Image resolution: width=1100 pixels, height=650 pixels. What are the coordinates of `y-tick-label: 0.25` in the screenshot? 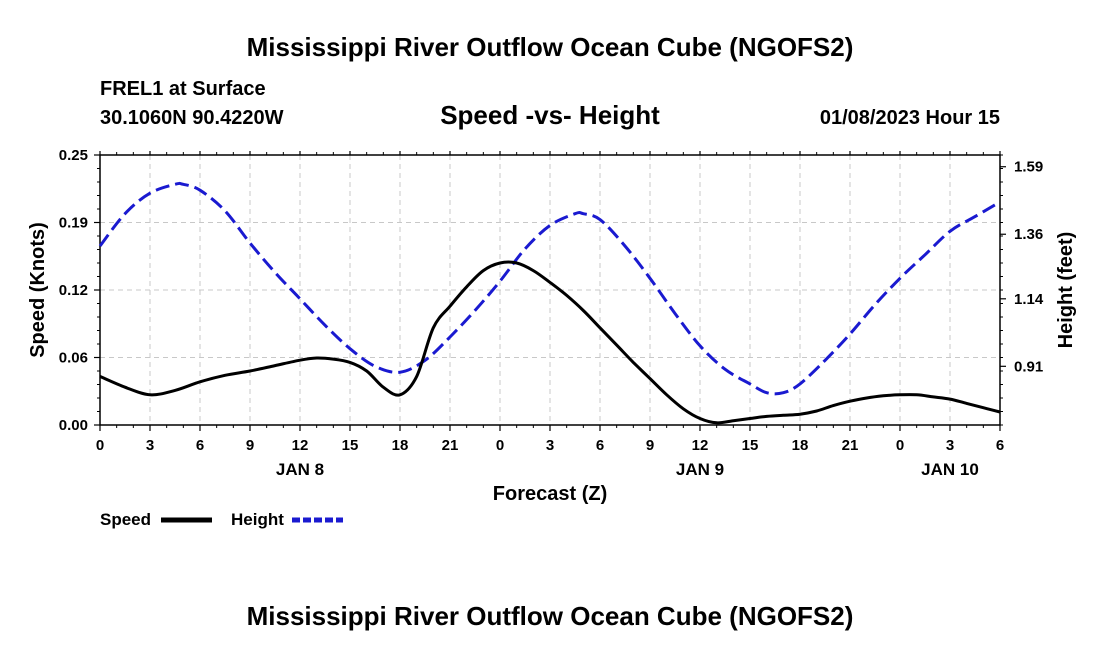 It's located at (73, 155).